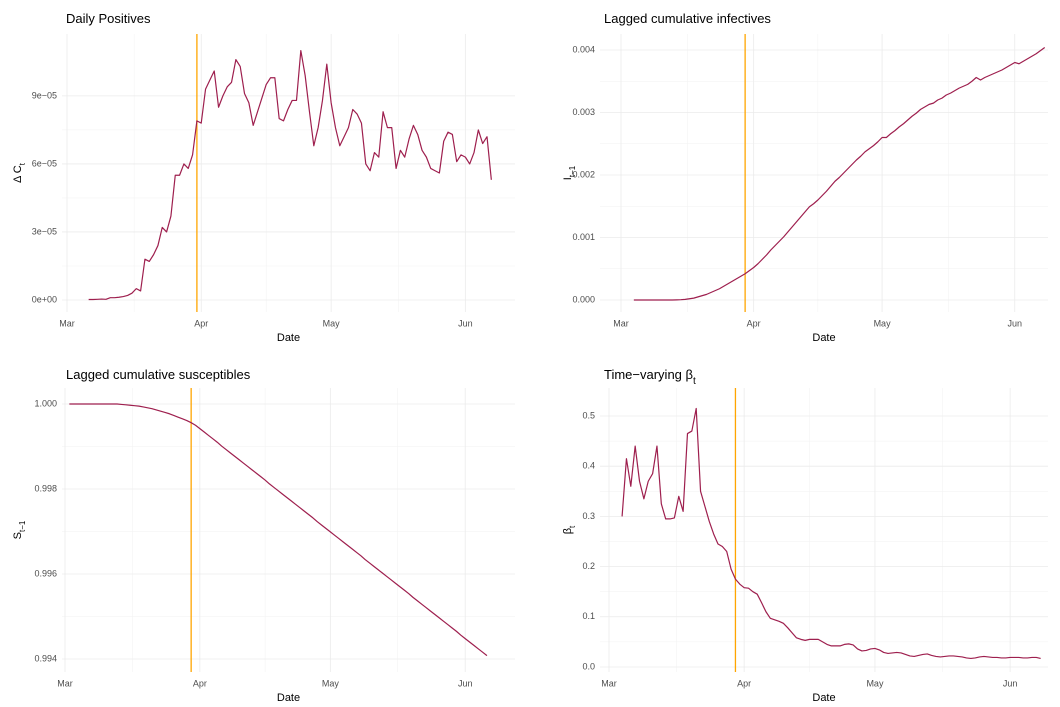  Describe the element at coordinates (45, 488) in the screenshot. I see `y-tick-label: 0.998` at that location.